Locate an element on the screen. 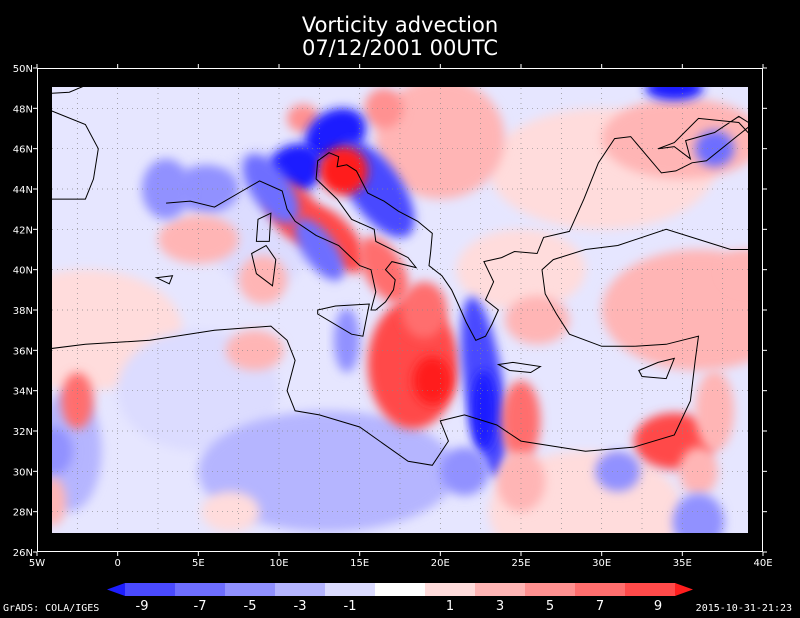 Image resolution: width=800 pixels, height=618 pixels. colorbar-label: 9 is located at coordinates (658, 606).